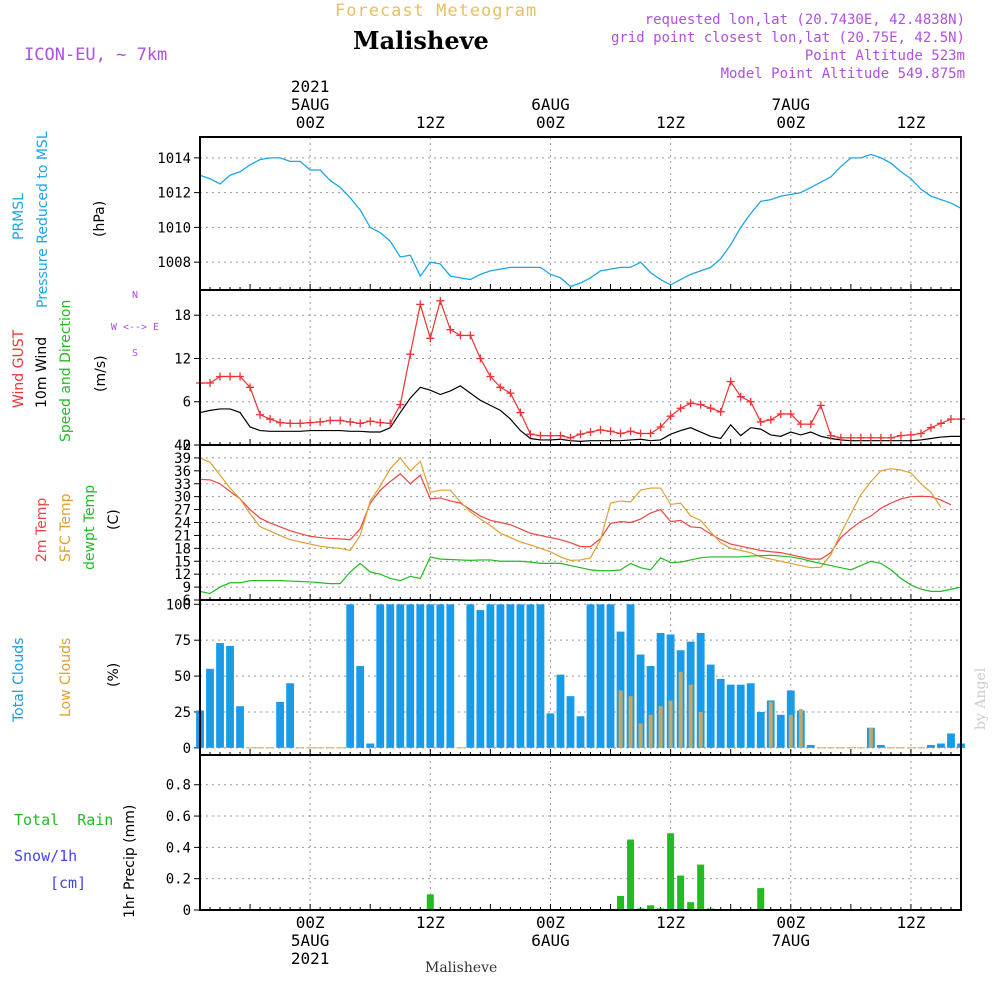 The image size is (1000, 1000). I want to click on bottom-time-label: 12Z, so click(670, 922).